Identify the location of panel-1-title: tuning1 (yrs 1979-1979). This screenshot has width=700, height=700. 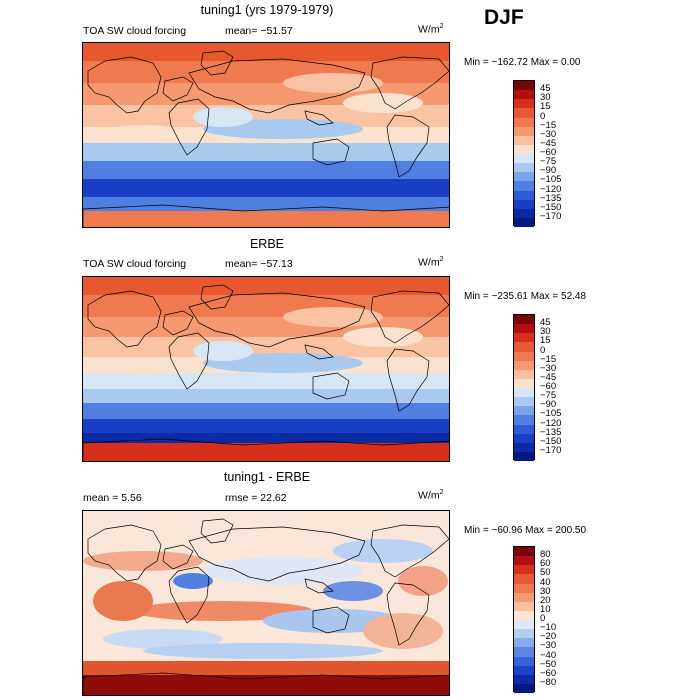
(267, 10).